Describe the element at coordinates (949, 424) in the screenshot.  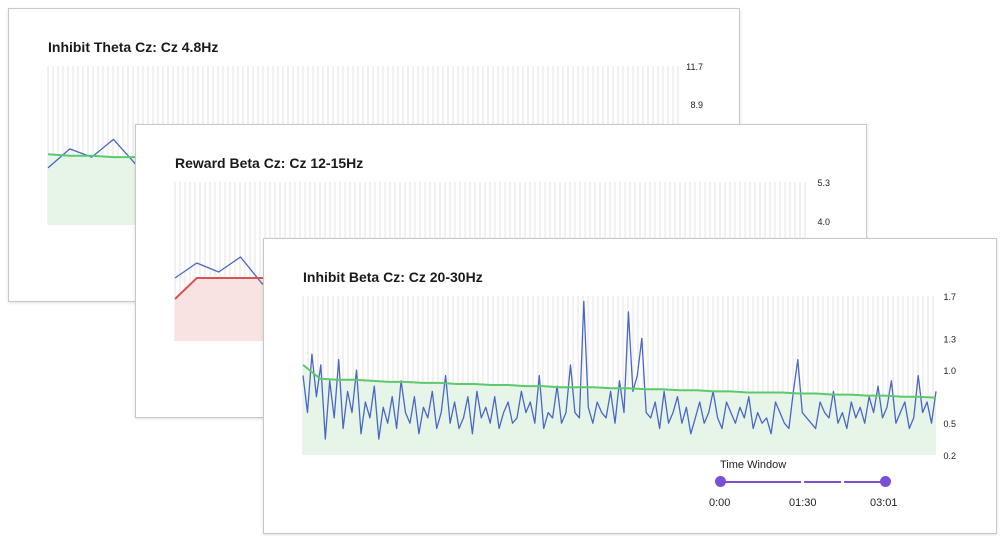
I see `y-tick-label: 0.5` at that location.